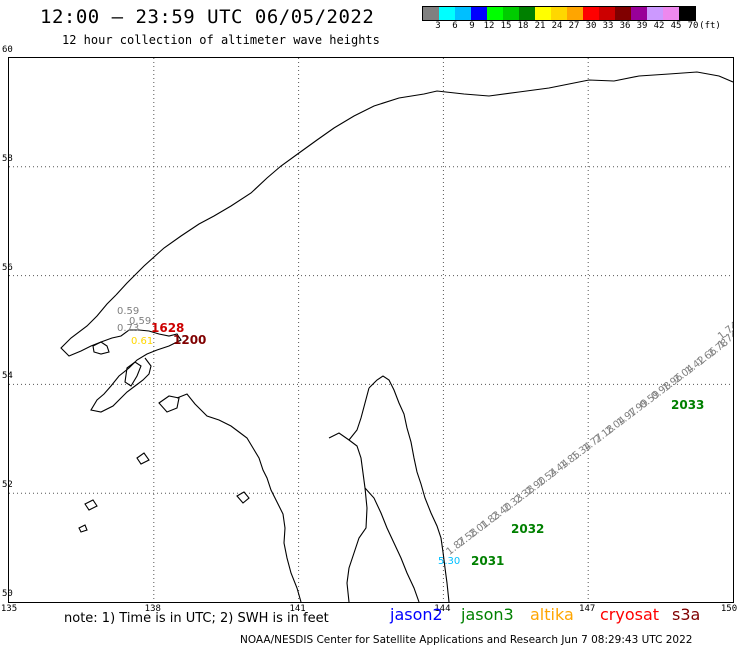  Describe the element at coordinates (527, 529) in the screenshot. I see `pass-time-label: 2032` at that location.